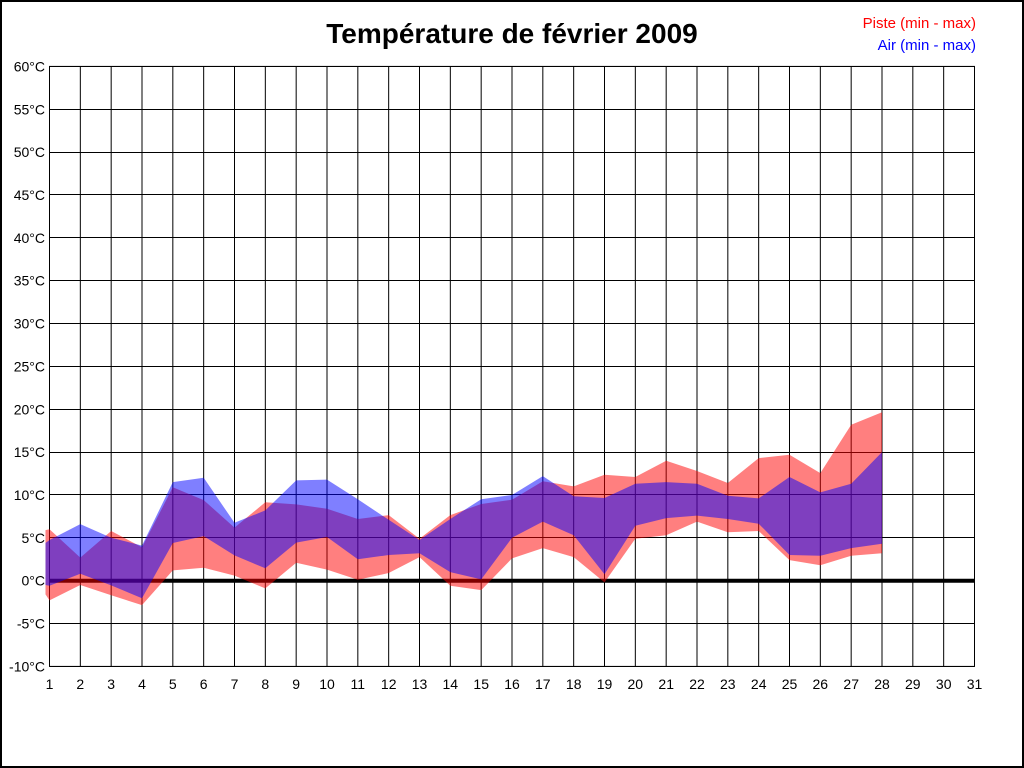 The height and width of the screenshot is (768, 1024). I want to click on svg-text: -5°C, so click(31, 624).